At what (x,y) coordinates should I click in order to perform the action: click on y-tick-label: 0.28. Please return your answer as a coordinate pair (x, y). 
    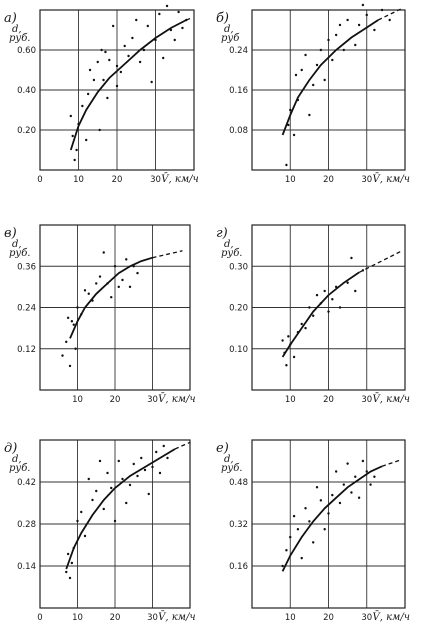
    Looking at the image, I should click on (26, 525).